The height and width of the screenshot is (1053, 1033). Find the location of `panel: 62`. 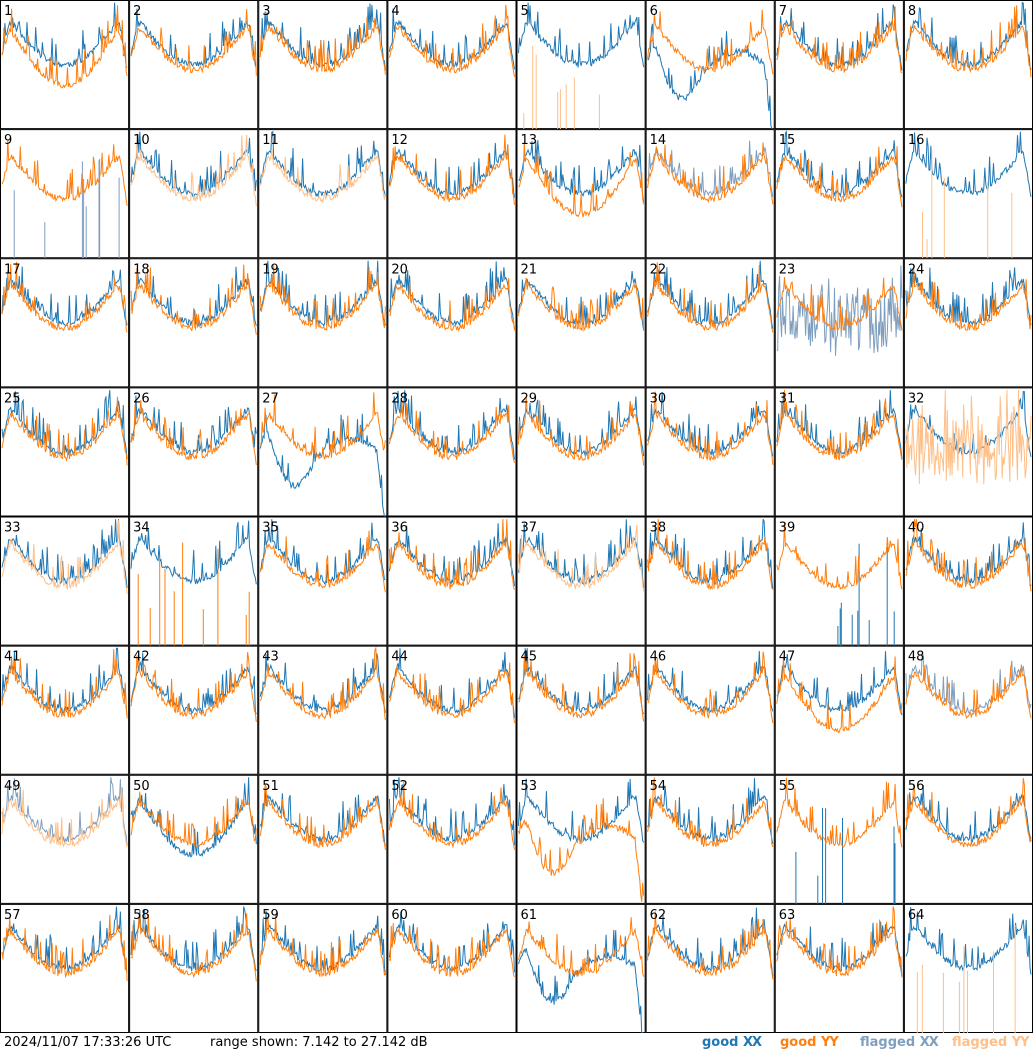

panel: 62 is located at coordinates (710, 968).